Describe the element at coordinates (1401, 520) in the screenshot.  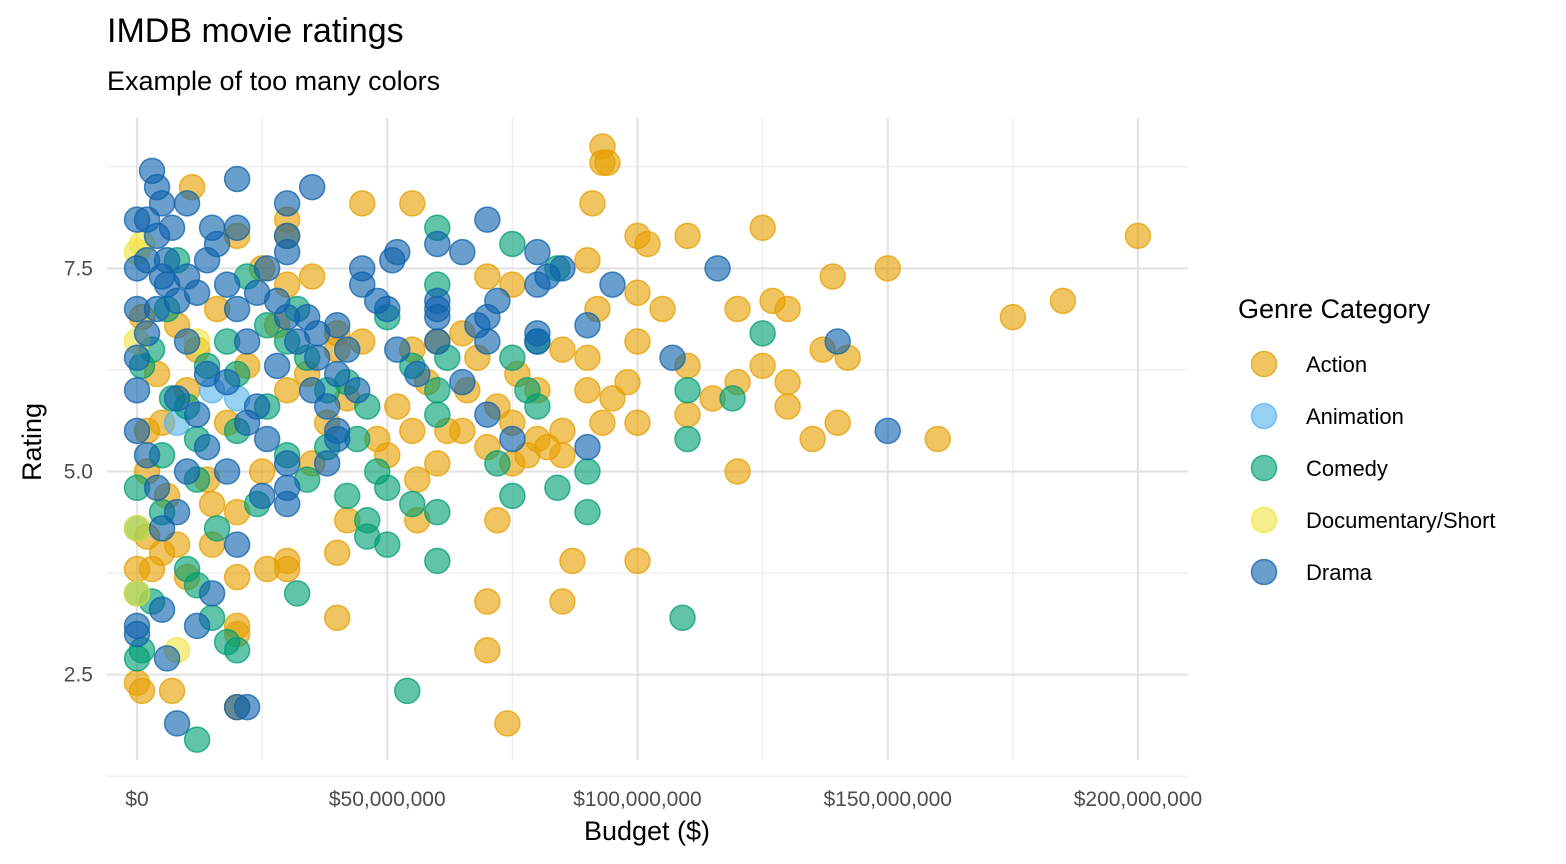
I see `legend-label: Documentary/Short` at that location.